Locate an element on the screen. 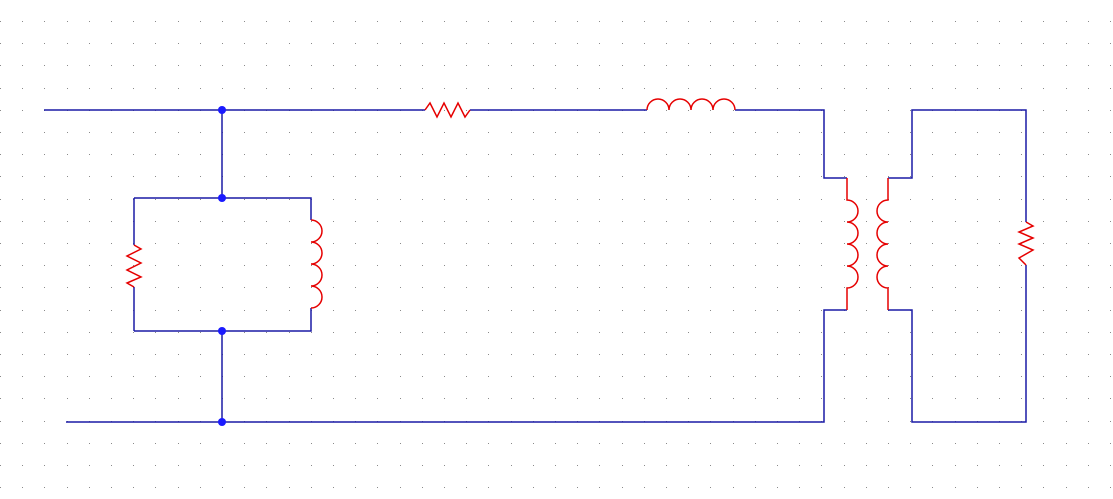  shunt-resistor is located at coordinates (134, 266).